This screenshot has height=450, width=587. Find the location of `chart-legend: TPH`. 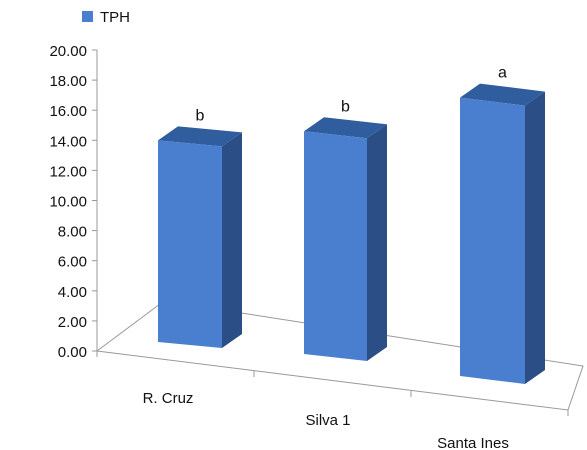

chart-legend: TPH is located at coordinates (106, 17).